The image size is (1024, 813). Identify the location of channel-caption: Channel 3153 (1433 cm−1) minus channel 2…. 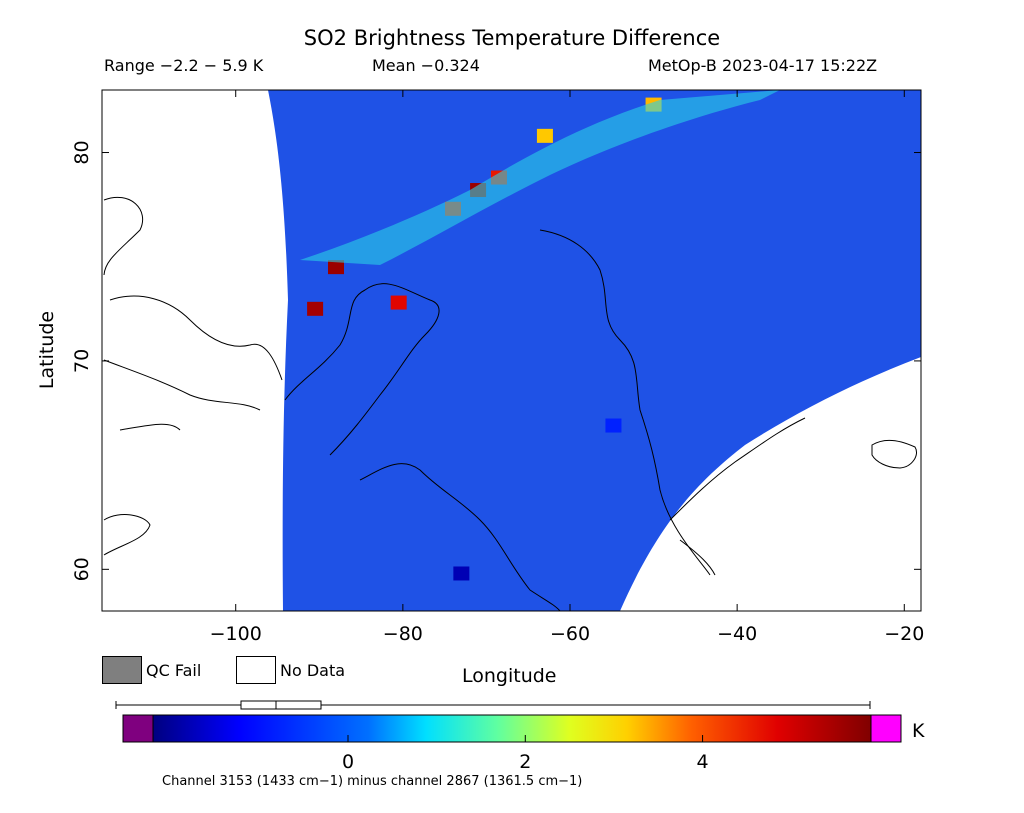
(372, 781).